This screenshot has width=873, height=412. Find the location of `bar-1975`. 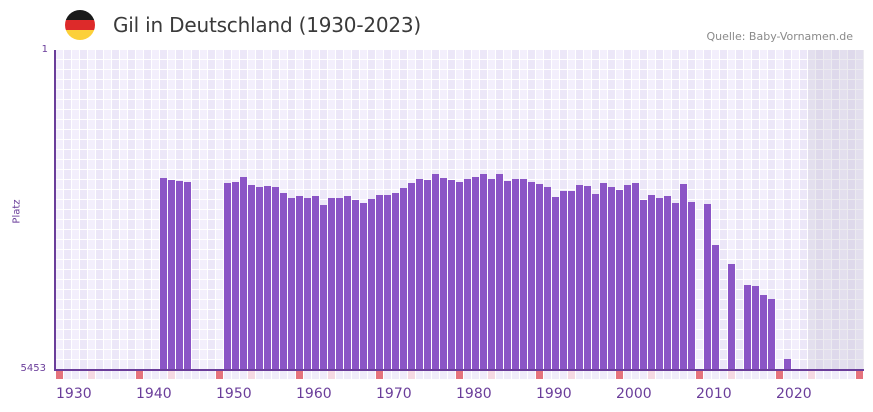

bar-1975 is located at coordinates (419, 274).